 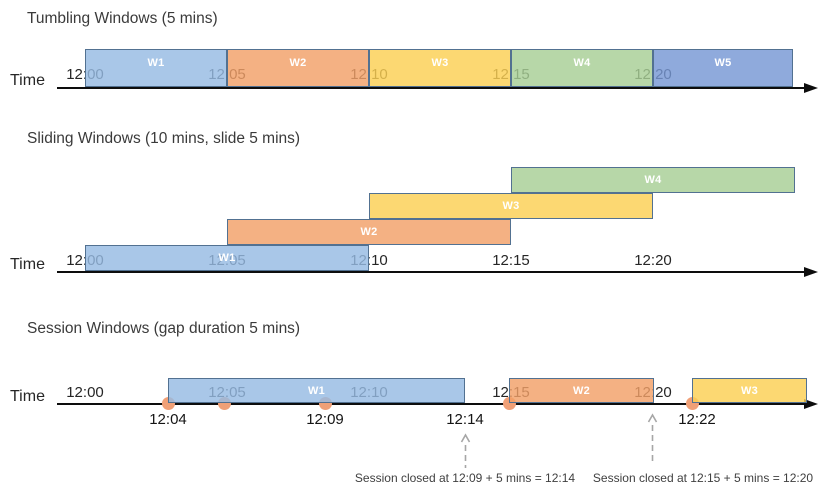 What do you see at coordinates (811, 272) in the screenshot?
I see `sliding-timeline-arrowhead-icon` at bounding box center [811, 272].